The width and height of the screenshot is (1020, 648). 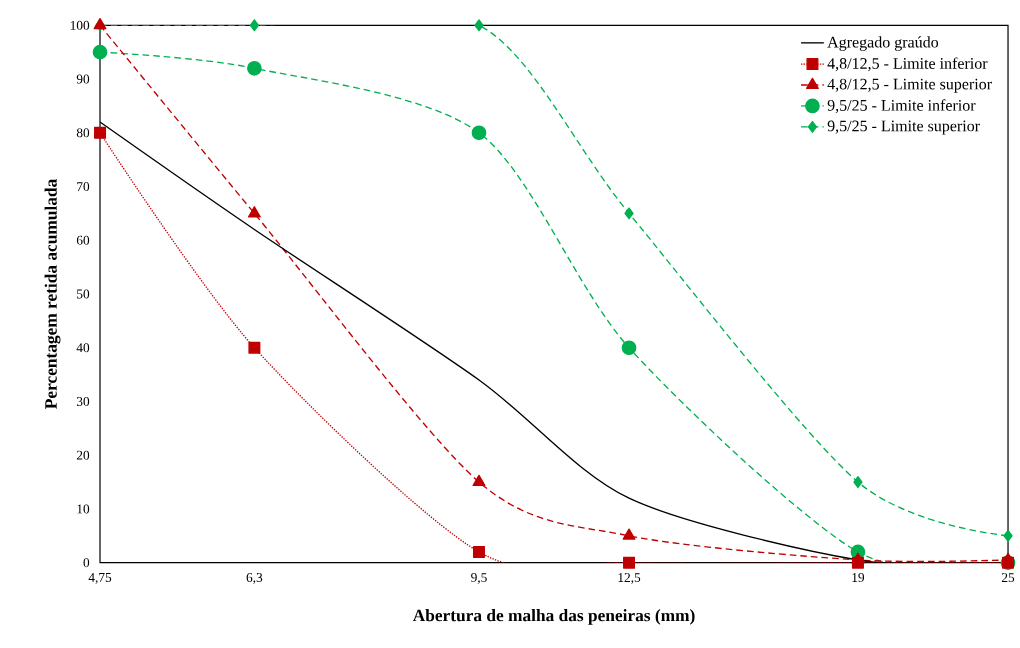 I want to click on legend-label: Agregado graúdo, so click(x=883, y=43).